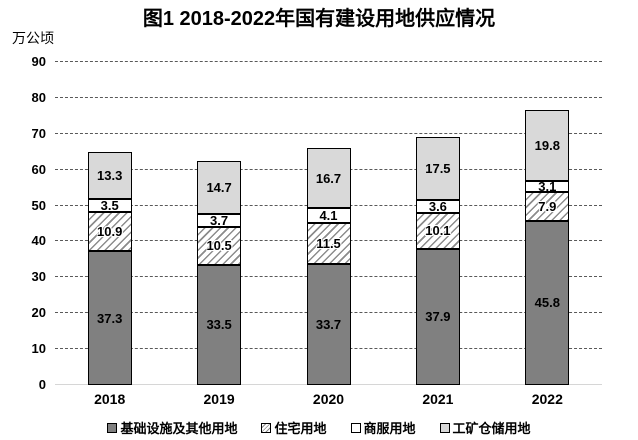 The height and width of the screenshot is (440, 638). I want to click on legend: 基础设施及其他用地 住宅用地 商服用地 工矿仓储用地, so click(319, 427).